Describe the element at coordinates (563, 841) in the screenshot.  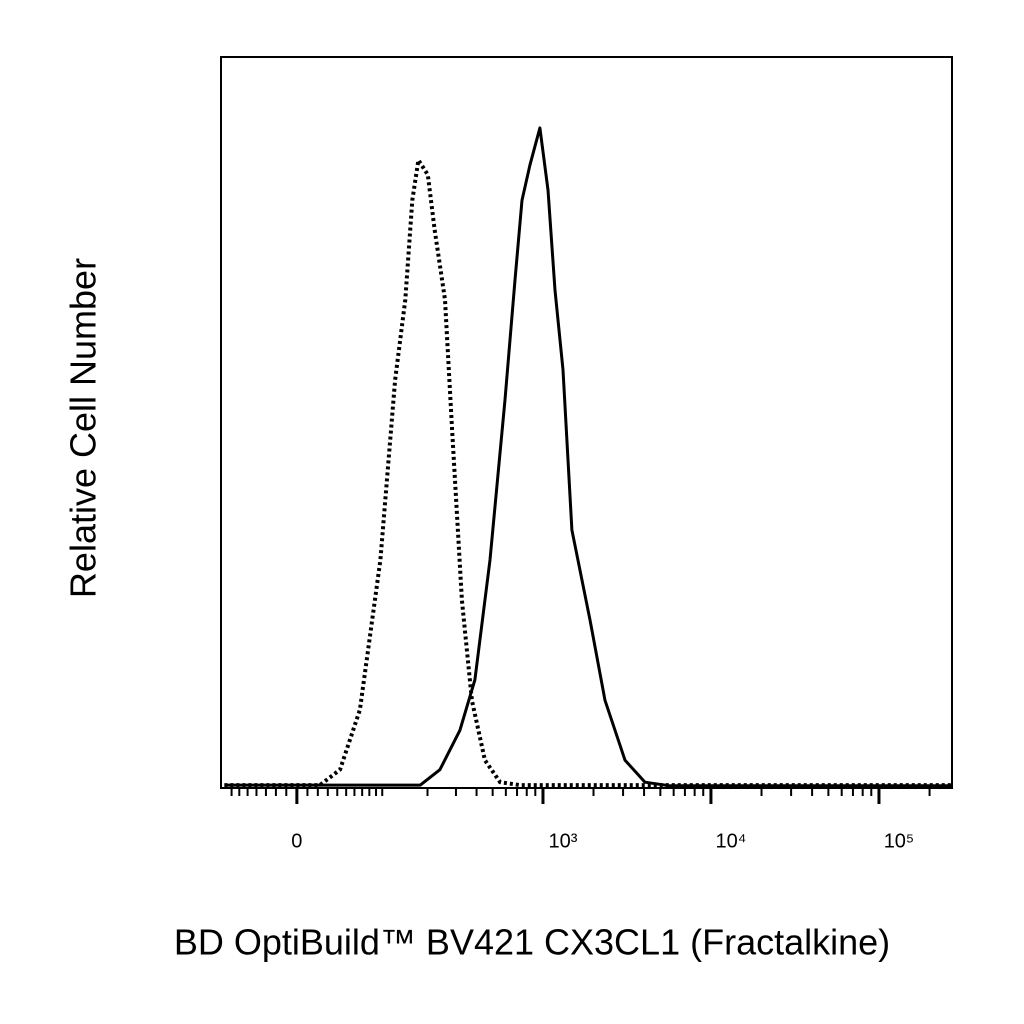
I see `x-tick-label: 10³` at that location.